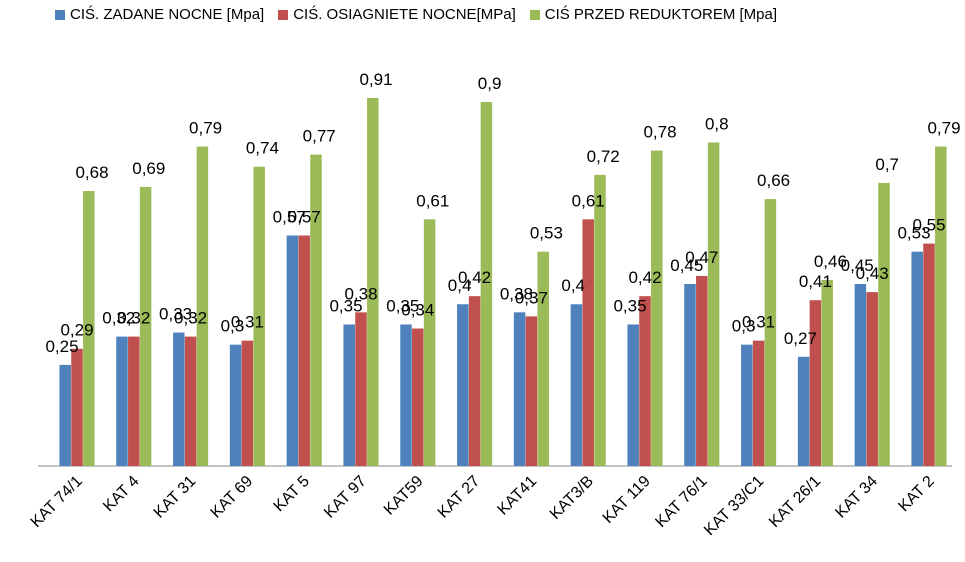 Image resolution: width=965 pixels, height=562 pixels. What do you see at coordinates (830, 261) in the screenshot?
I see `data-label-przed-reduktorem: 0,46` at bounding box center [830, 261].